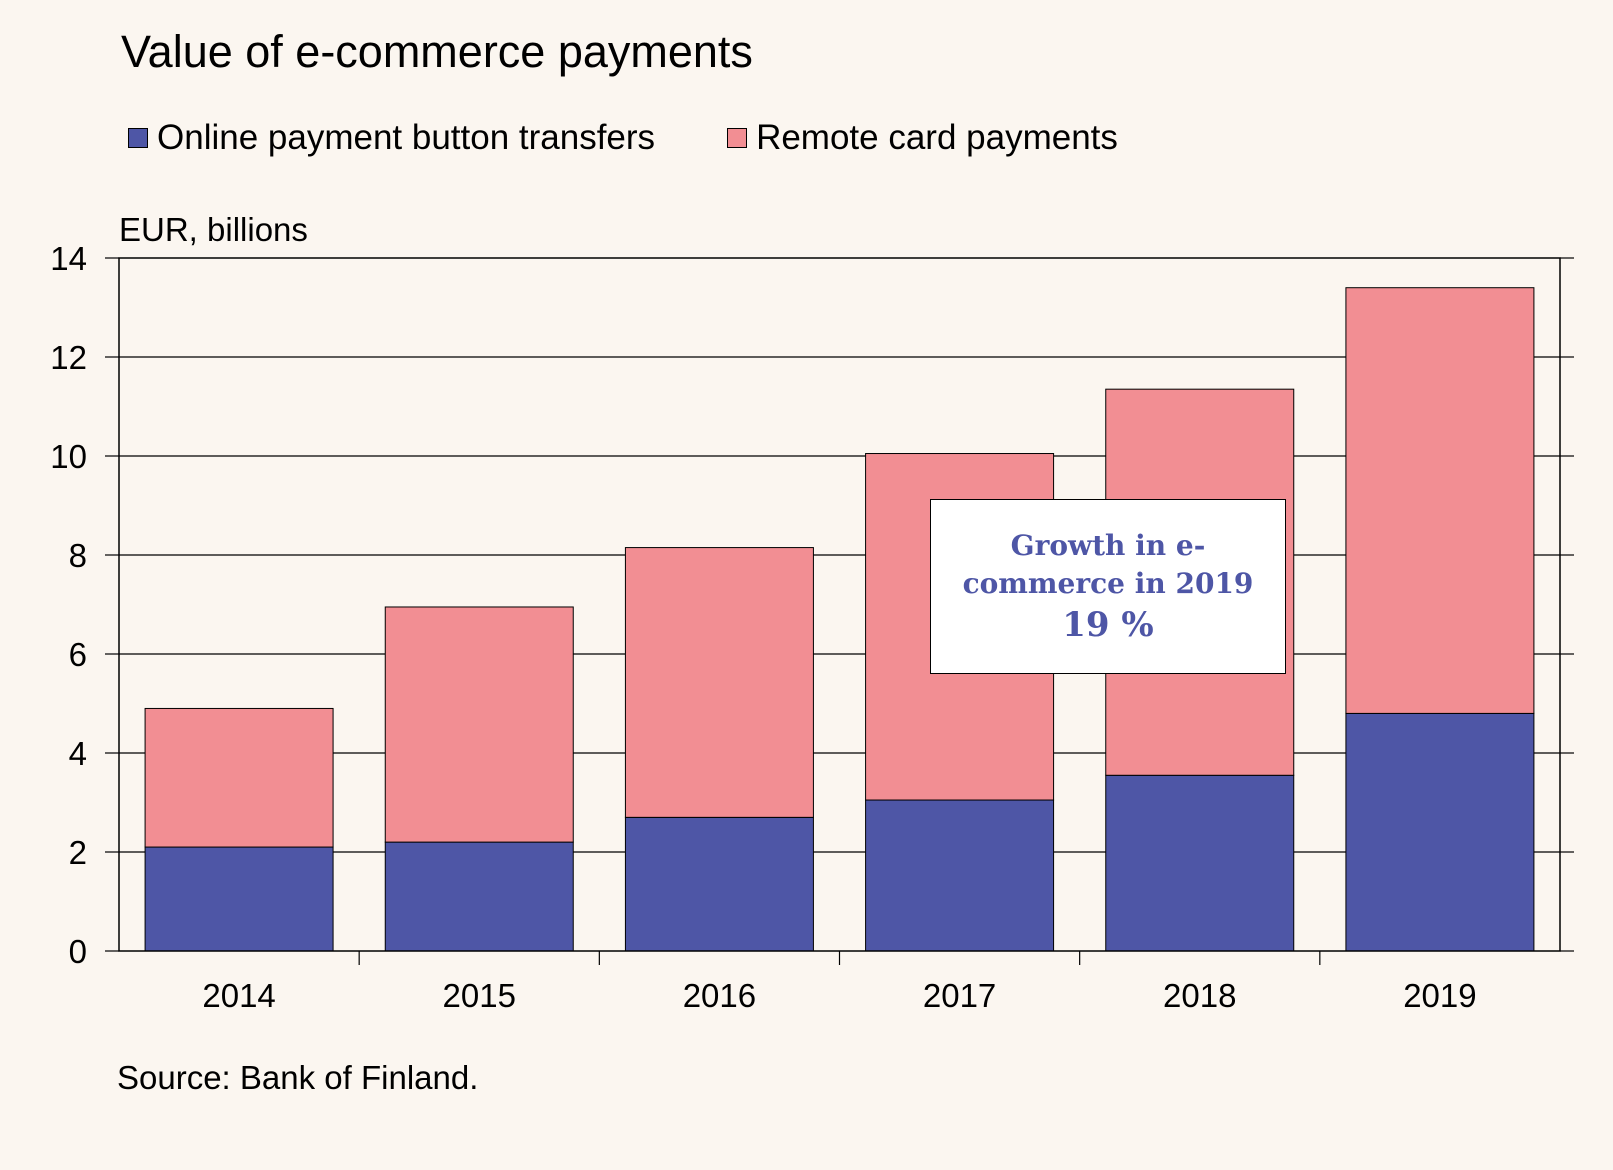  What do you see at coordinates (737, 138) in the screenshot?
I see `legend-swatch-card` at bounding box center [737, 138].